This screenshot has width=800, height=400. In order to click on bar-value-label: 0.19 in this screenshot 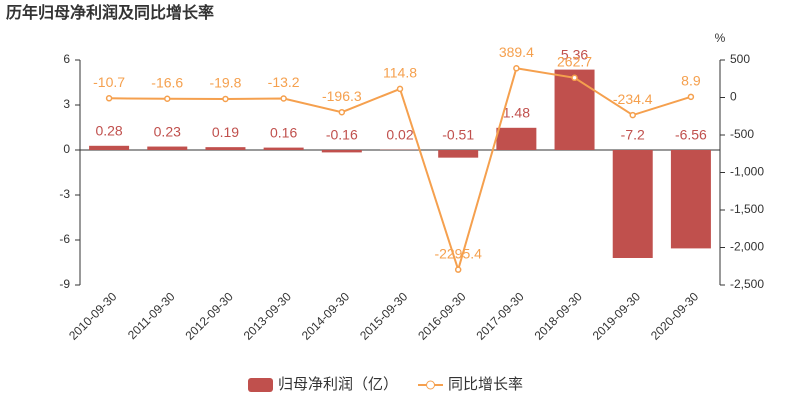, I will do `click(225, 132)`.